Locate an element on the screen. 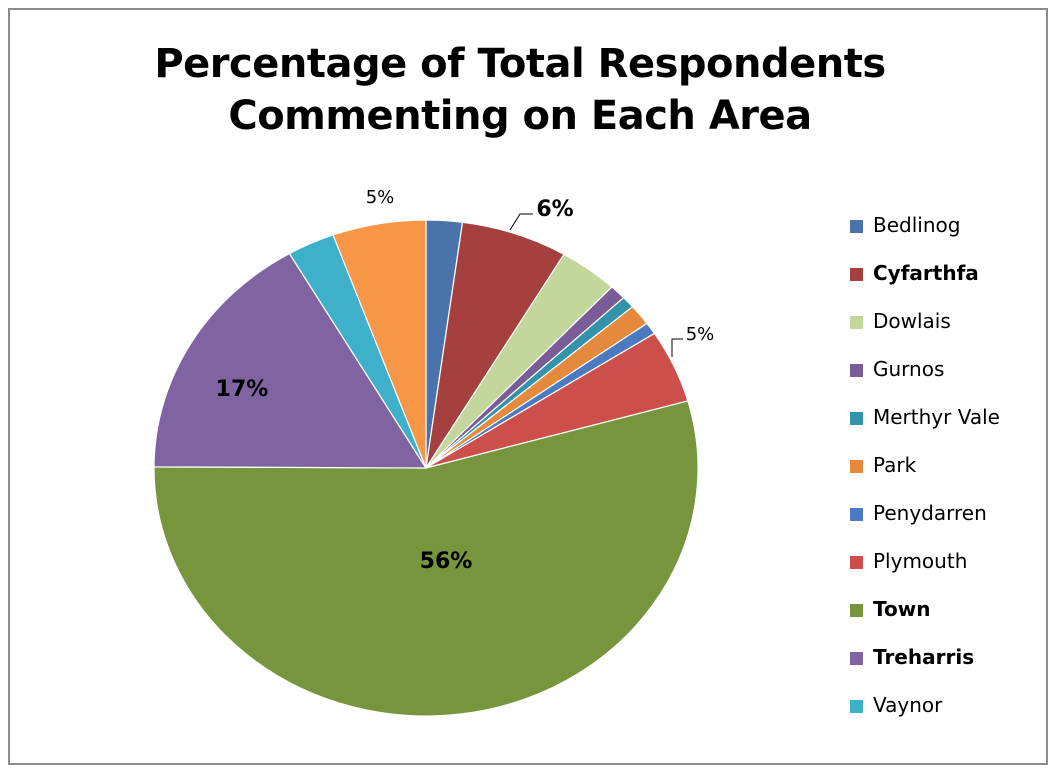  legend-swatch-cyfarthfa is located at coordinates (856, 274).